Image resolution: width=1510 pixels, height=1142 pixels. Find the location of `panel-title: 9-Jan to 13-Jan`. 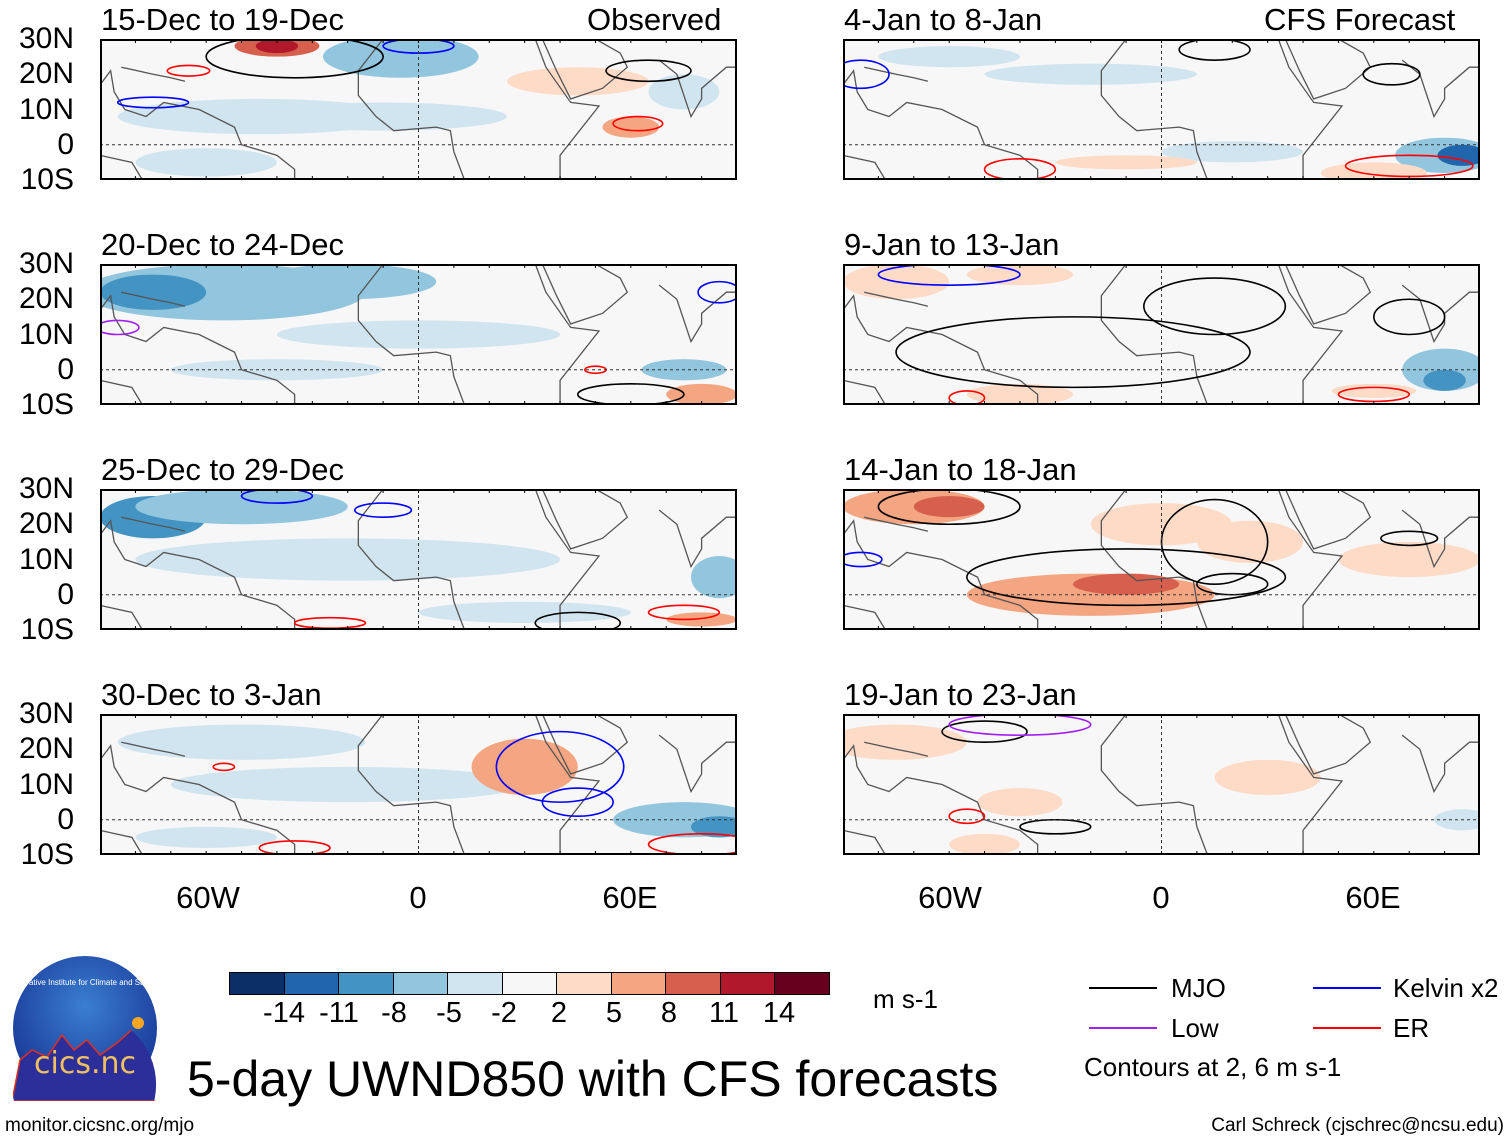

panel-title: 9-Jan to 13-Jan is located at coordinates (952, 244).